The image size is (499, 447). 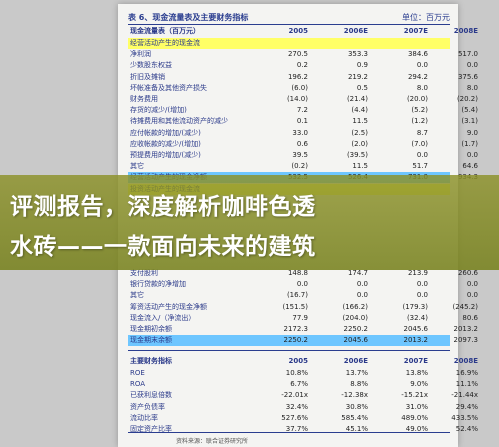 What do you see at coordinates (422, 132) in the screenshot?
I see `cell-value: 8.7` at bounding box center [422, 132].